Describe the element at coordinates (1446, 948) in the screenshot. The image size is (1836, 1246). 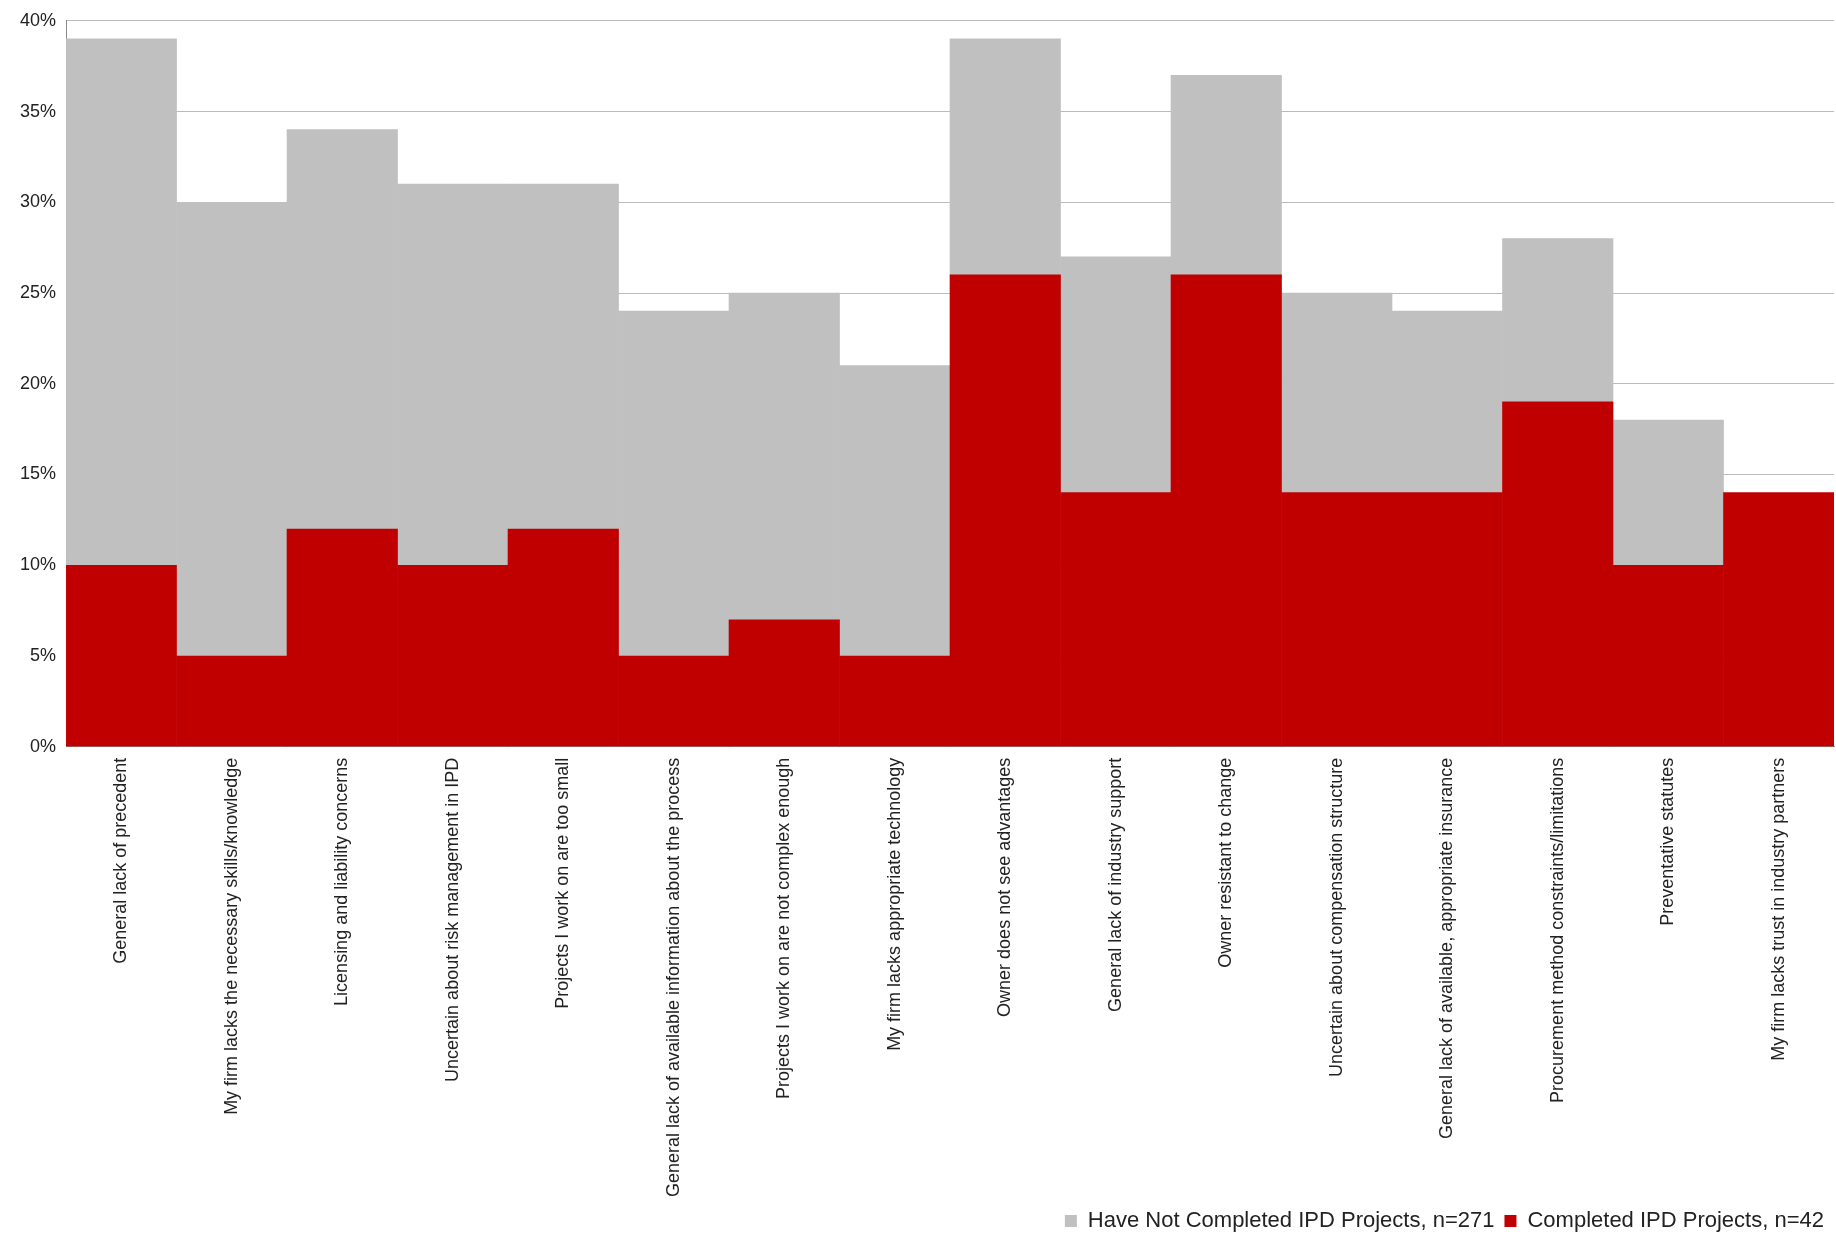
I see `x-tick-label: General lack of available, appropriate insurance` at that location.